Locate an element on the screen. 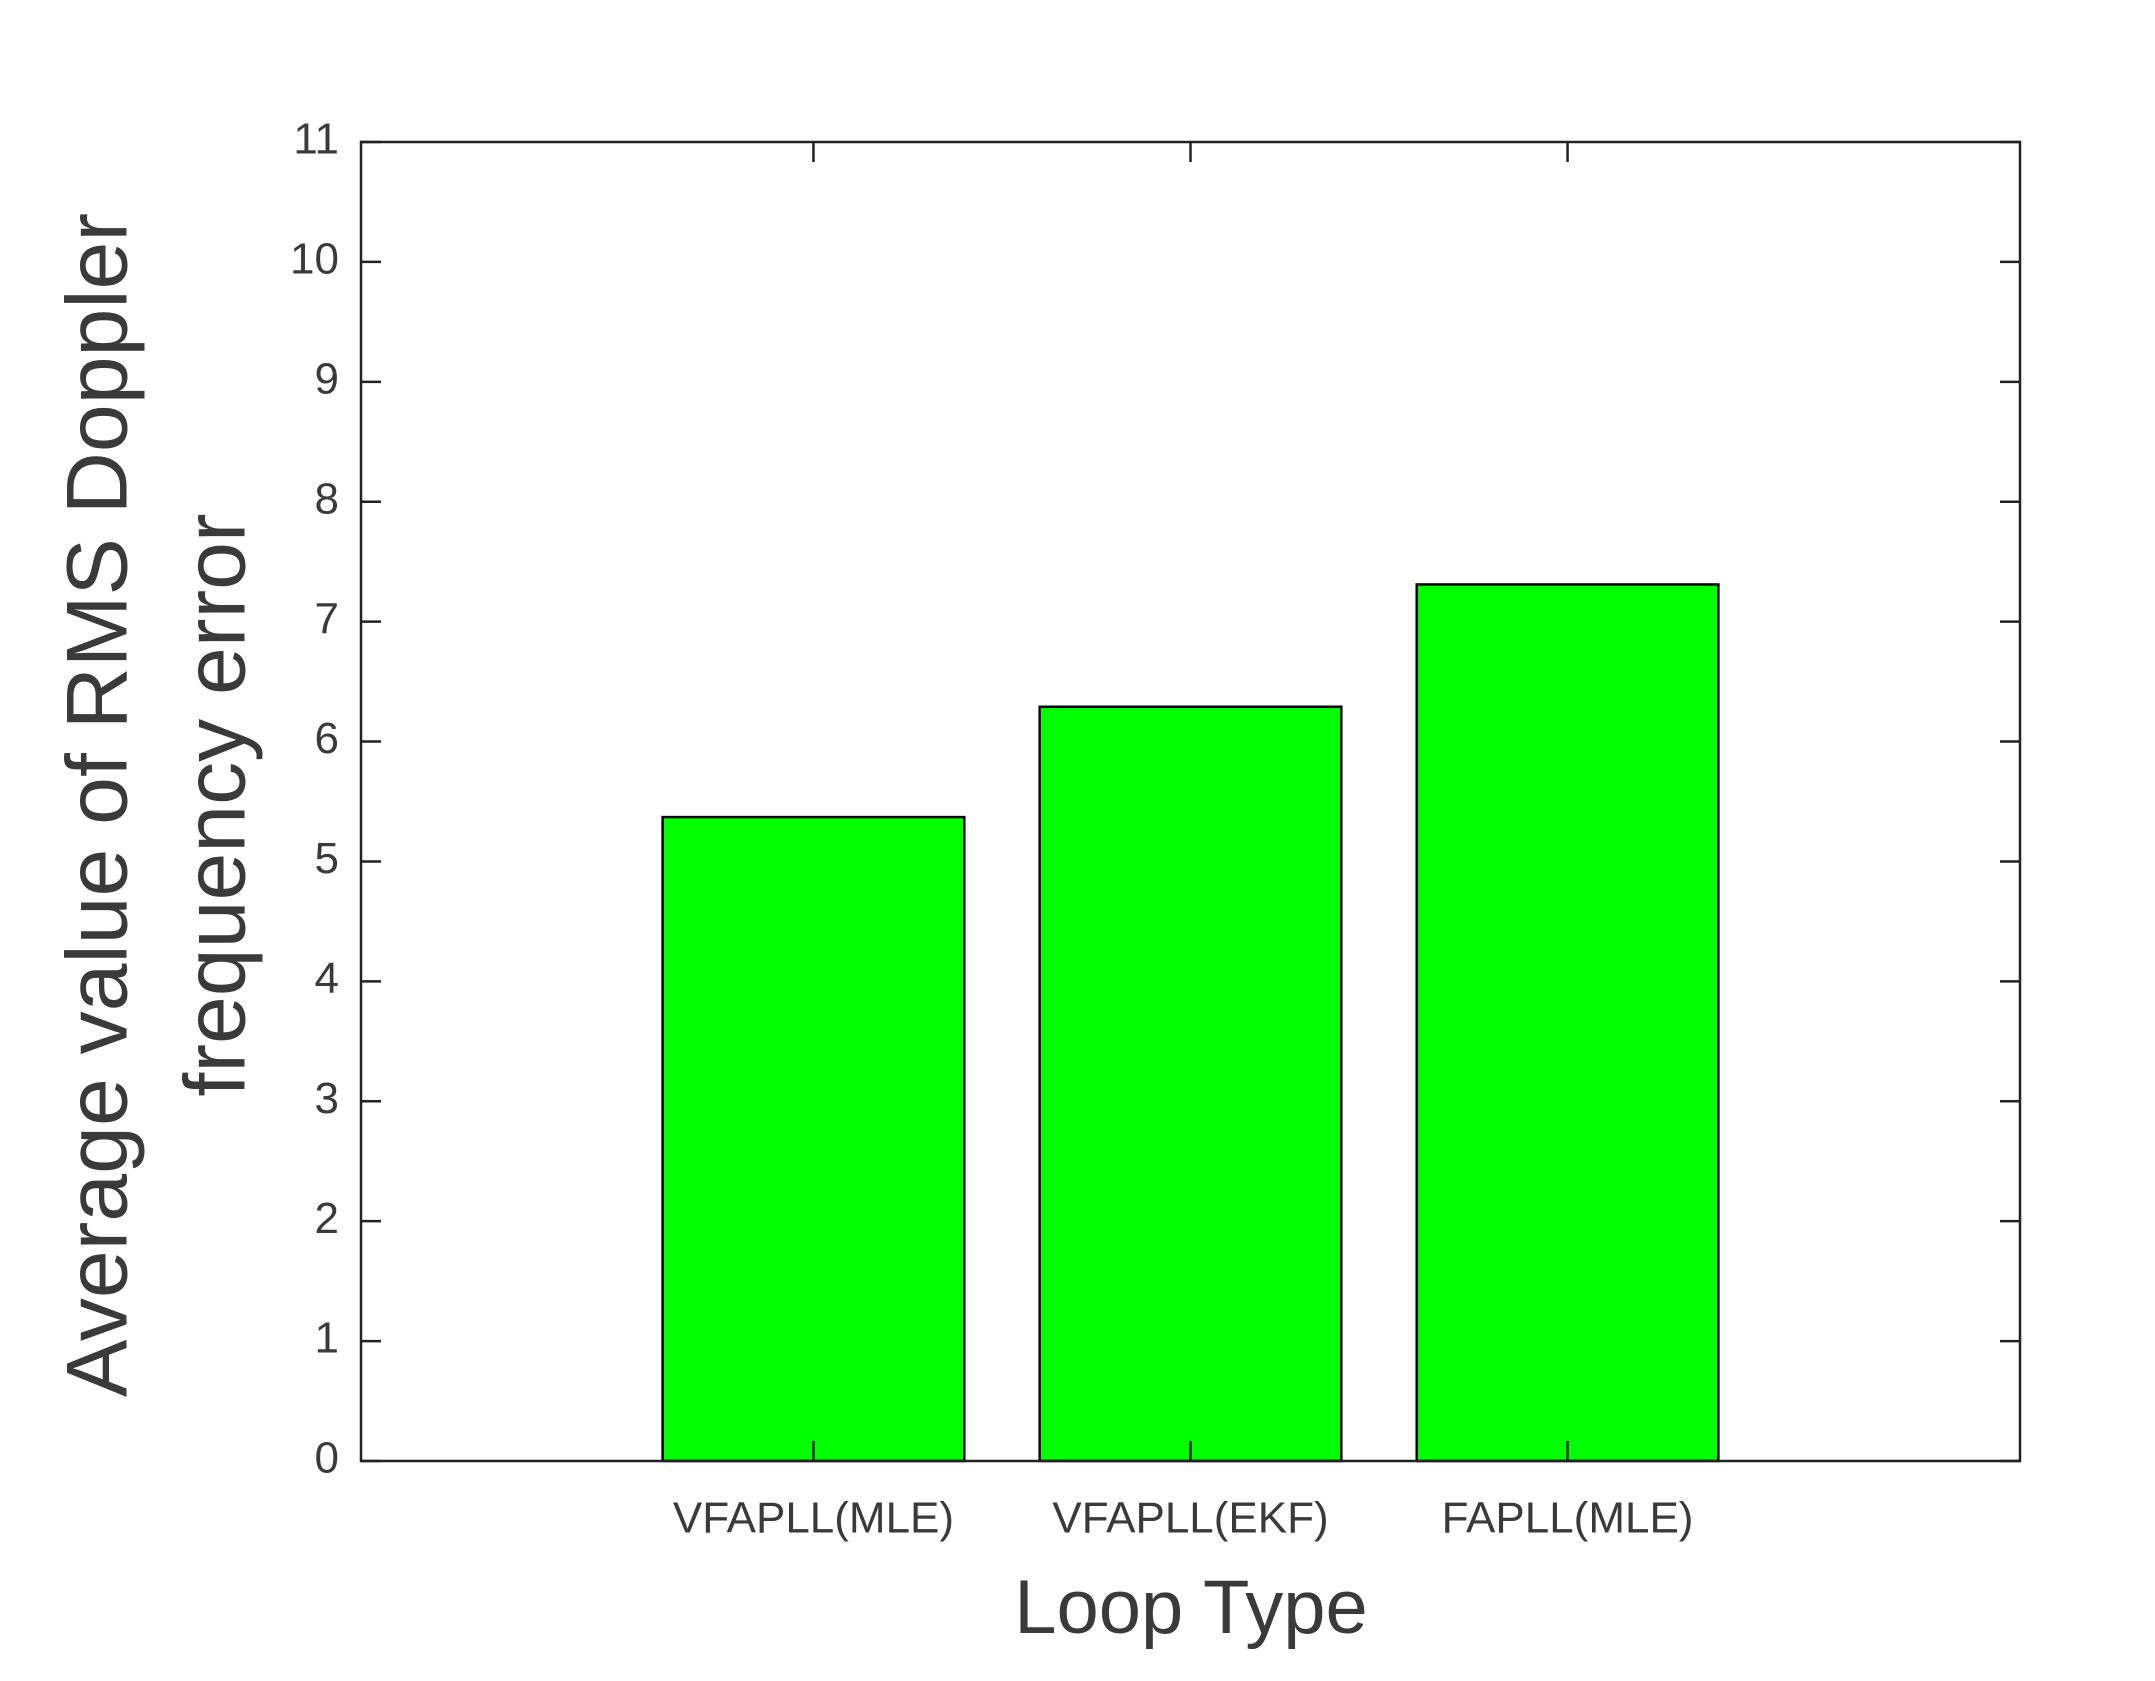 This screenshot has width=2155, height=1681. y-axis-label: Average value of RMS Doppler is located at coordinates (98, 805).